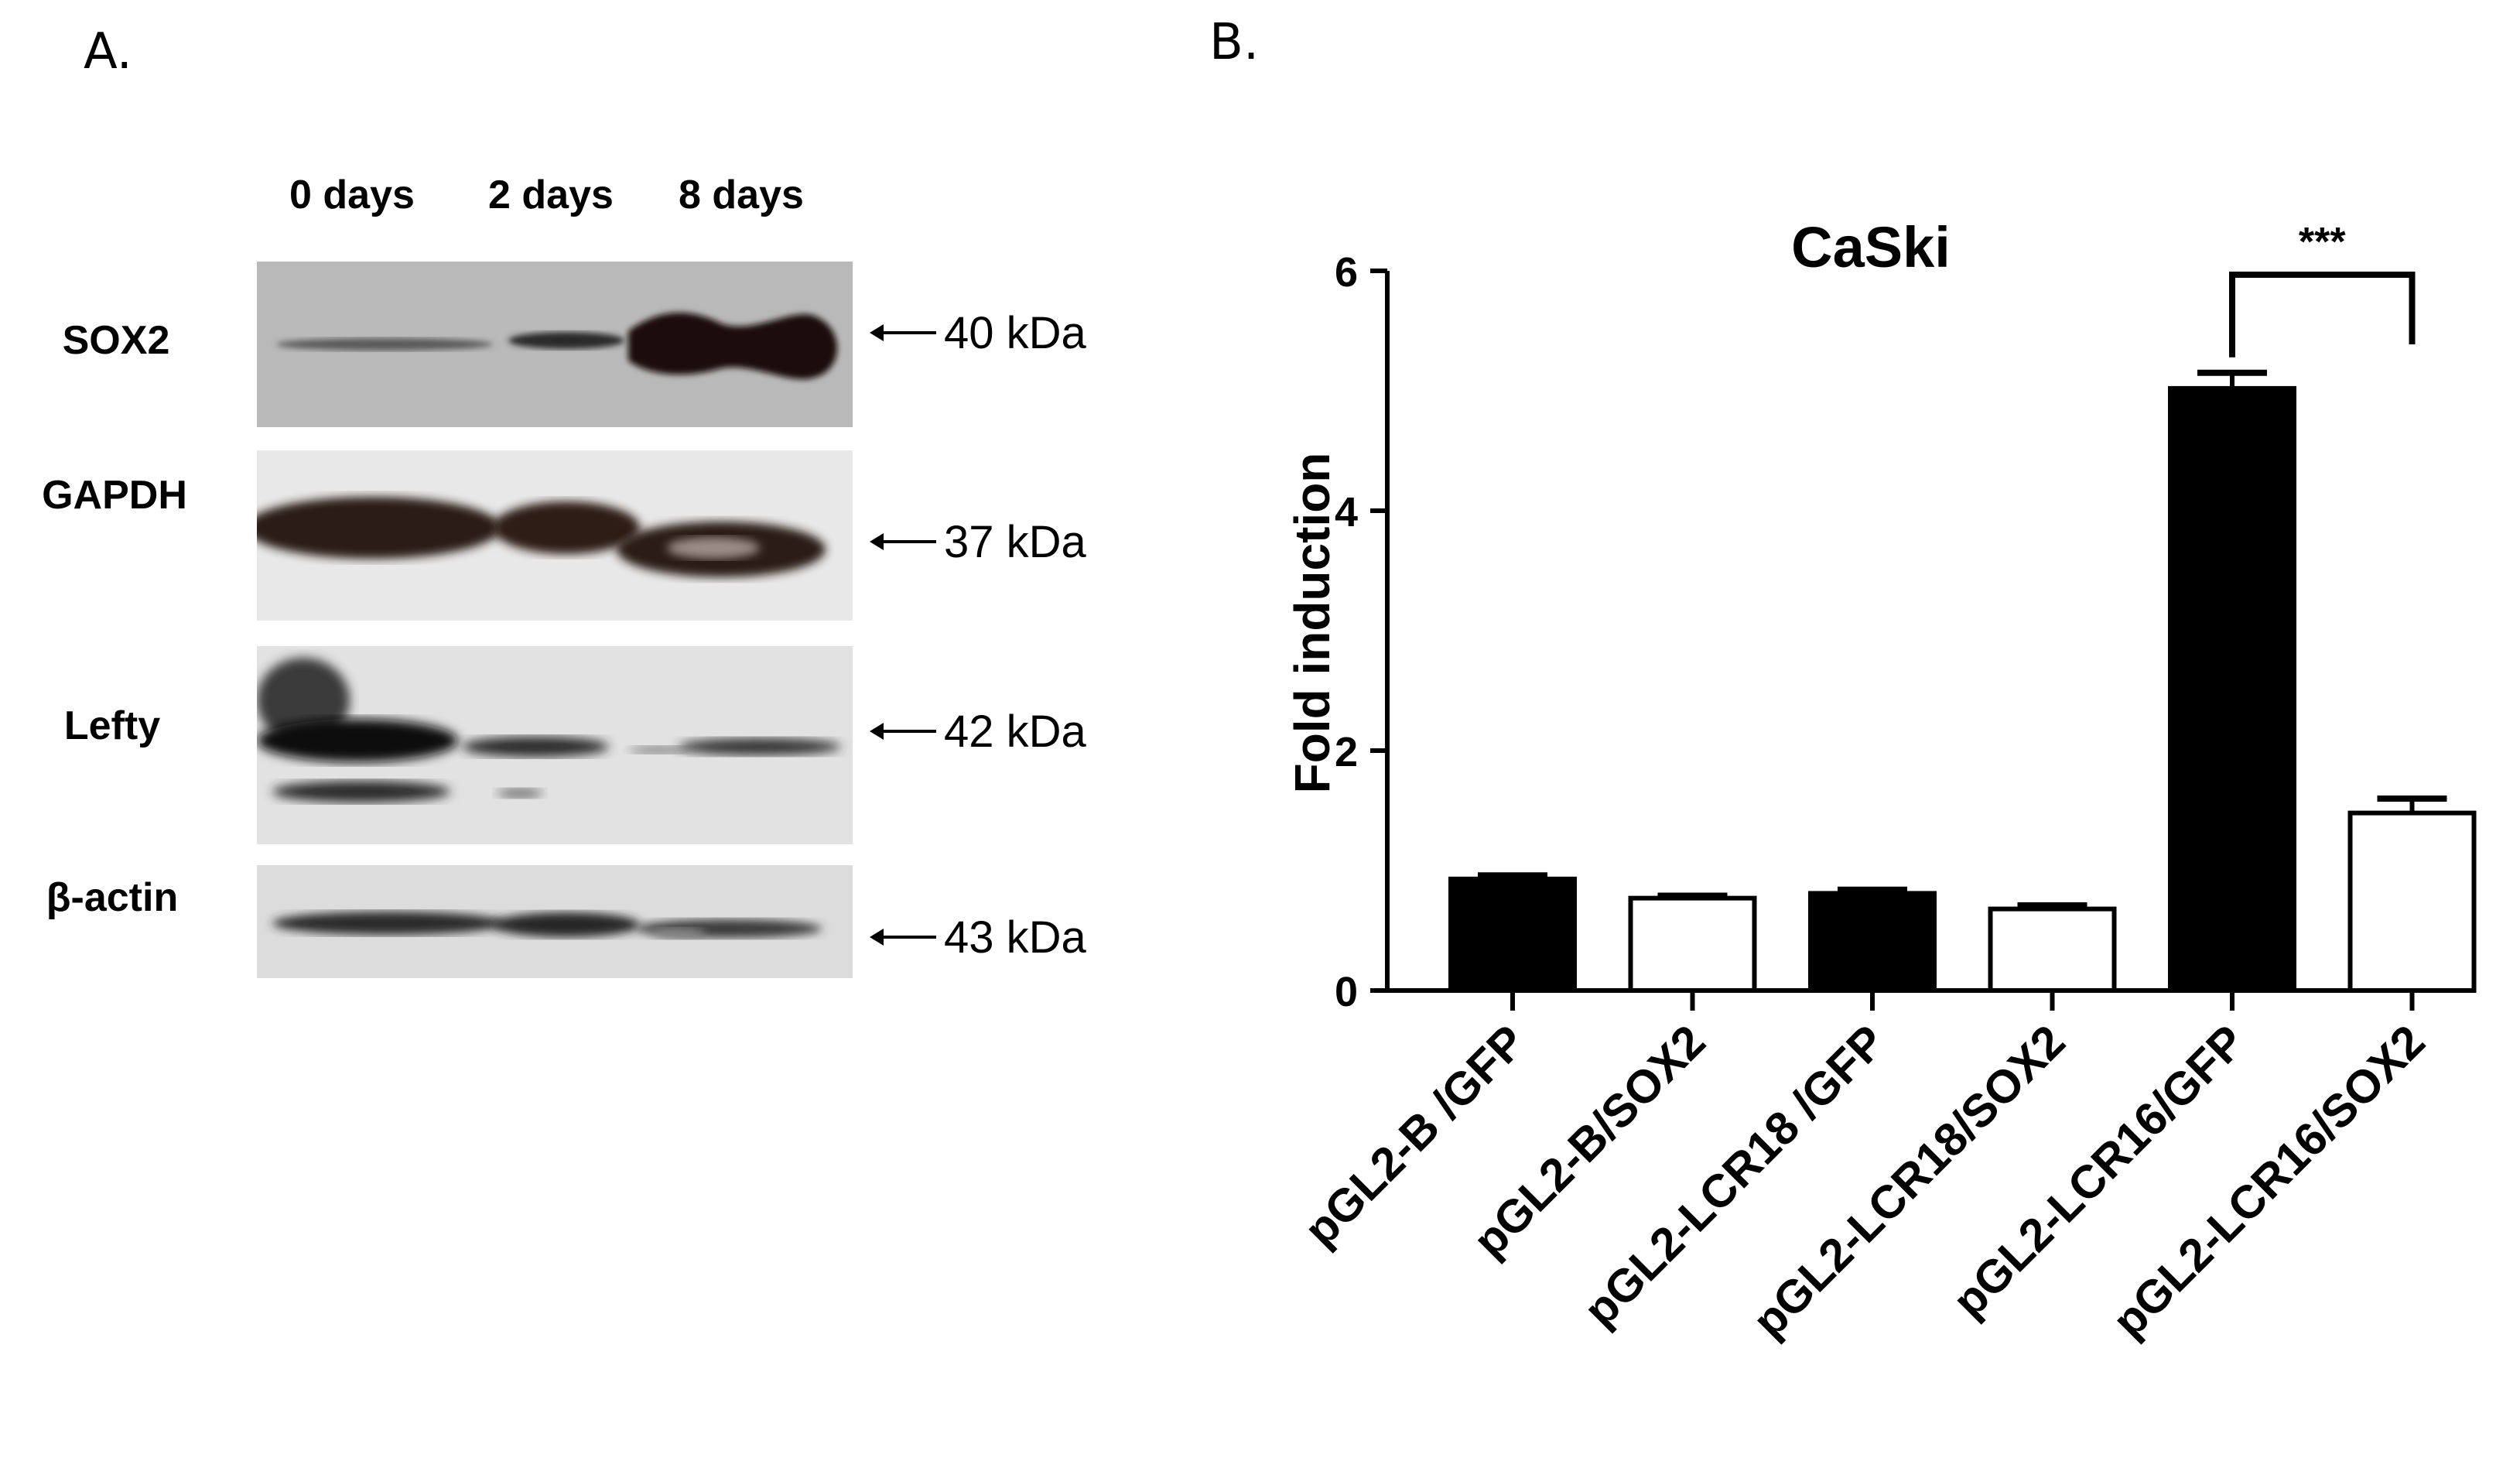 The height and width of the screenshot is (1461, 2520). Describe the element at coordinates (555, 344) in the screenshot. I see `sox2-blot-image` at that location.